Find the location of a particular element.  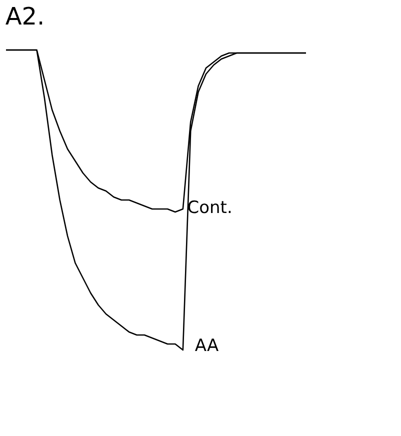

chart-title: A2. is located at coordinates (25, 16).